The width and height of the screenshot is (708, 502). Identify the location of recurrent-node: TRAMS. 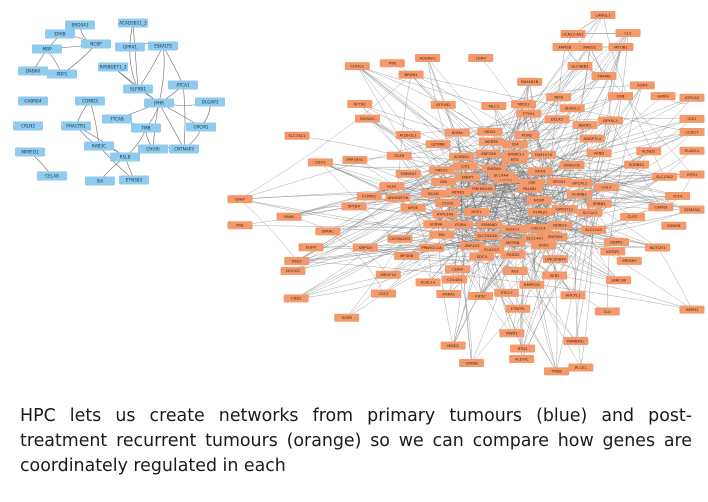
(604, 76).